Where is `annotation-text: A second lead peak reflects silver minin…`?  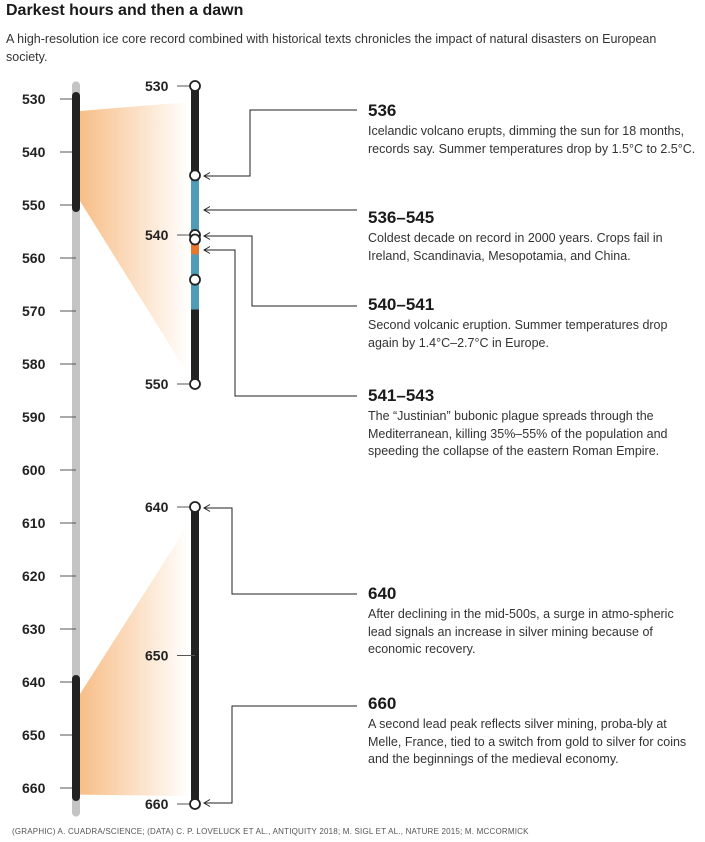 annotation-text: A second lead peak reflects silver minin… is located at coordinates (527, 741).